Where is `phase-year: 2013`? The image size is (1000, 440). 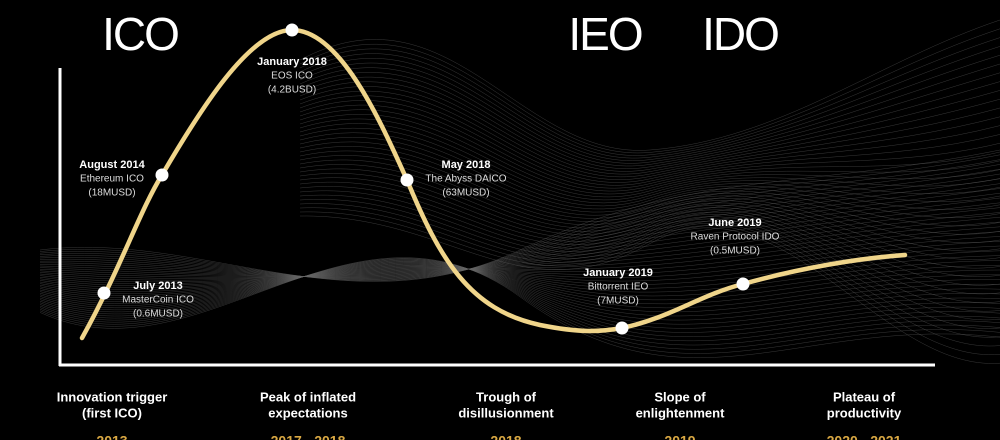
phase-year: 2013 is located at coordinates (111, 436).